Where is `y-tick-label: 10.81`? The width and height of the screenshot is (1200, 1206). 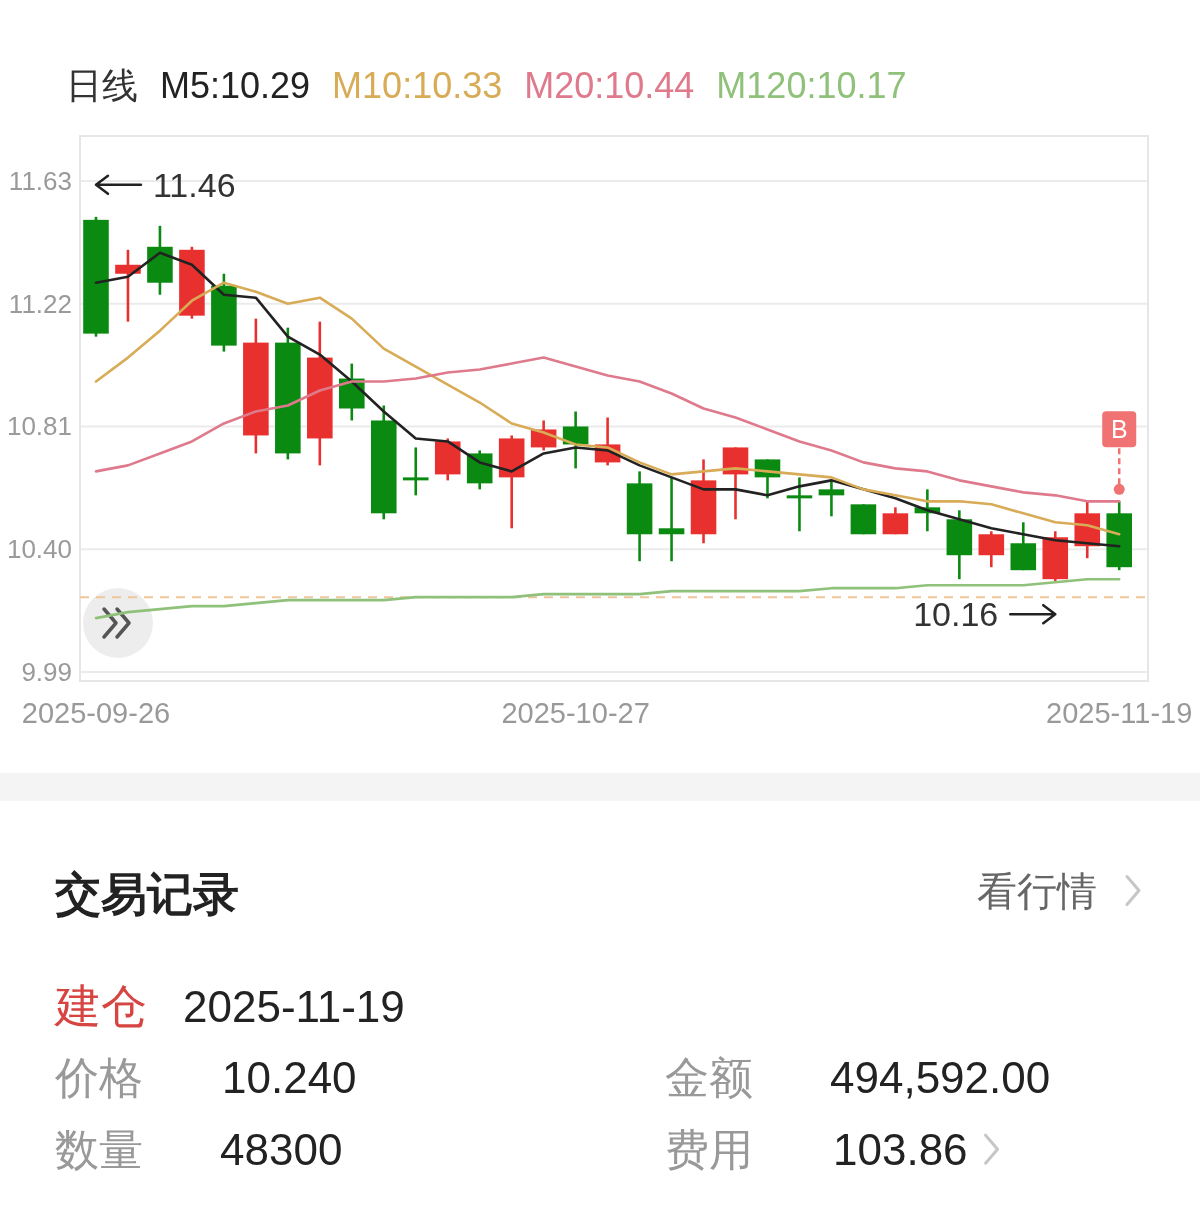
y-tick-label: 10.81 is located at coordinates (39, 426).